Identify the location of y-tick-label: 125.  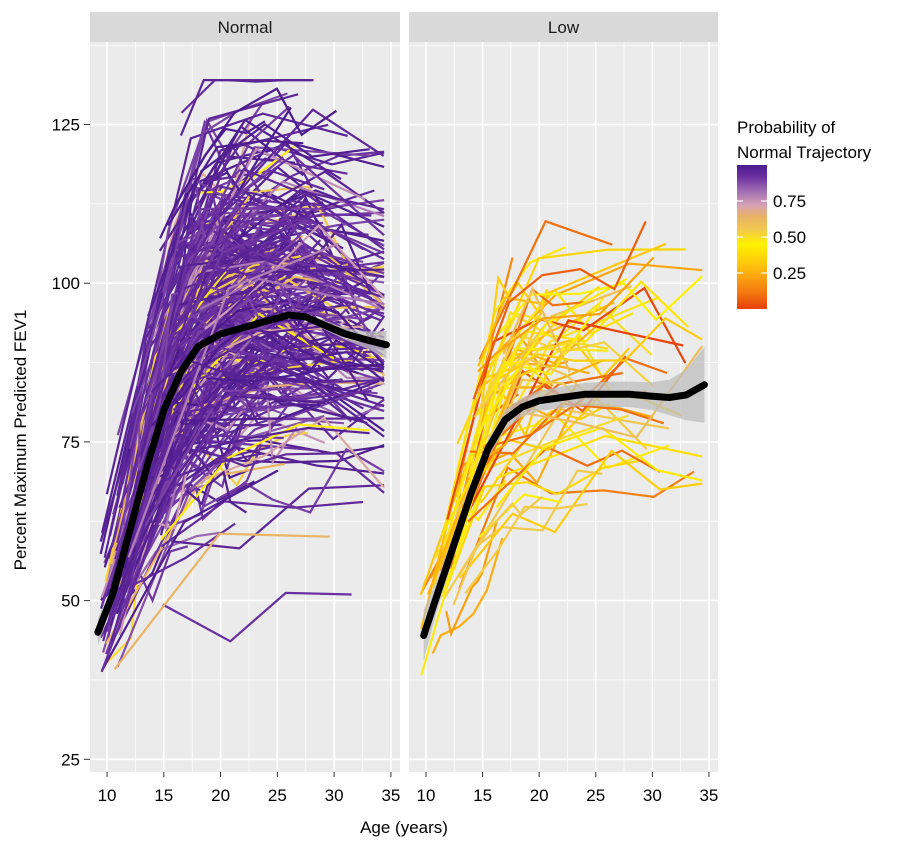
(66, 125).